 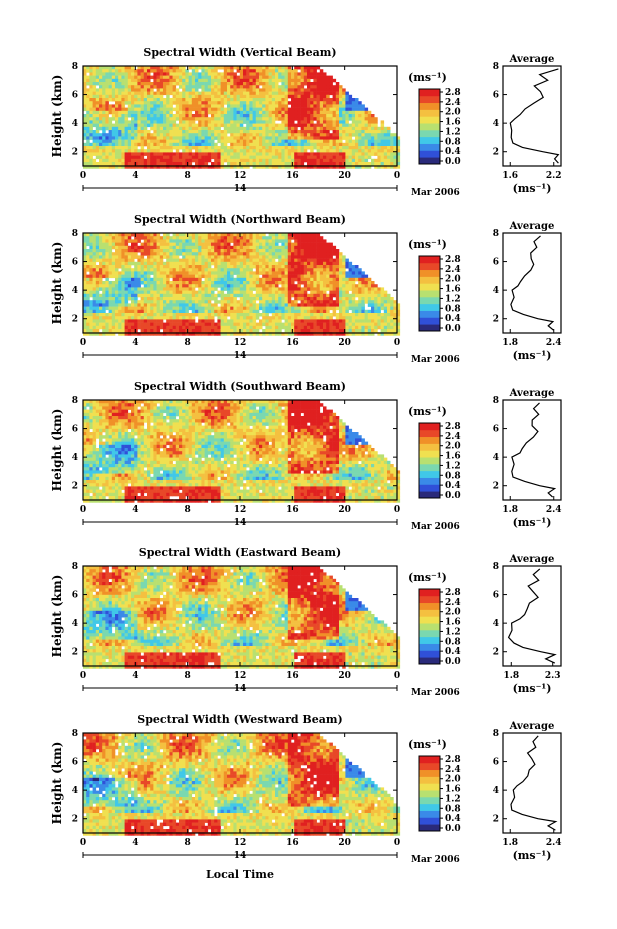 What do you see at coordinates (553, 676) in the screenshot?
I see `avg-x-tick-label: 2.3` at bounding box center [553, 676].